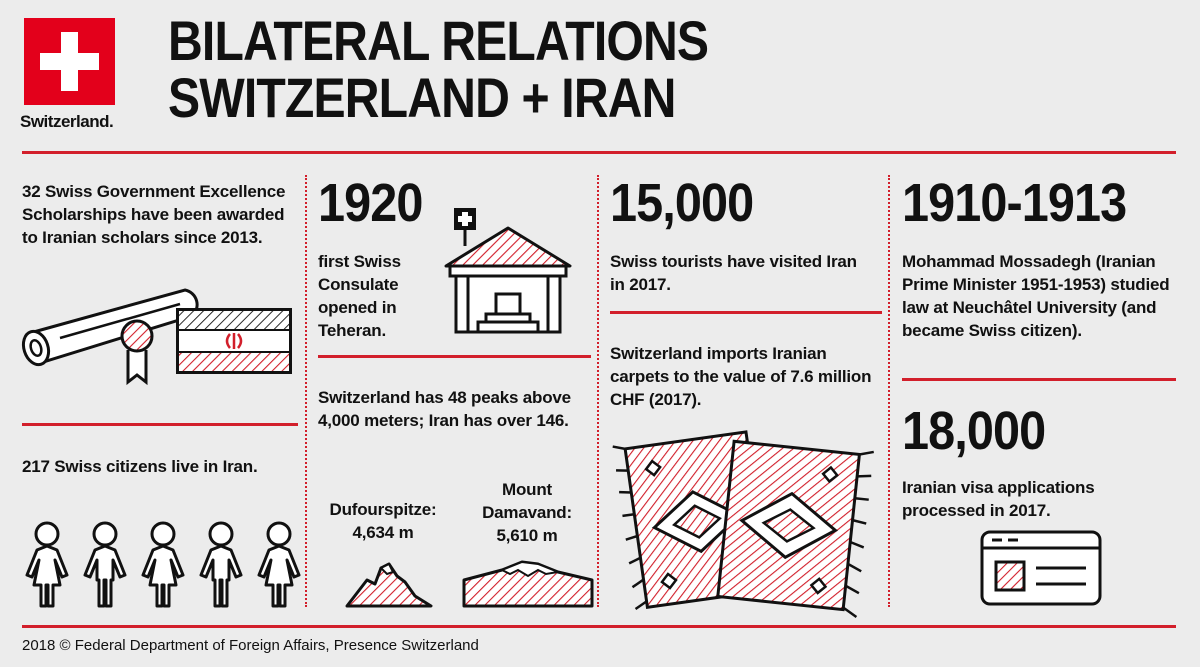 This screenshot has width=1200, height=667. I want to click on consulate-building-icon, so click(508, 271).